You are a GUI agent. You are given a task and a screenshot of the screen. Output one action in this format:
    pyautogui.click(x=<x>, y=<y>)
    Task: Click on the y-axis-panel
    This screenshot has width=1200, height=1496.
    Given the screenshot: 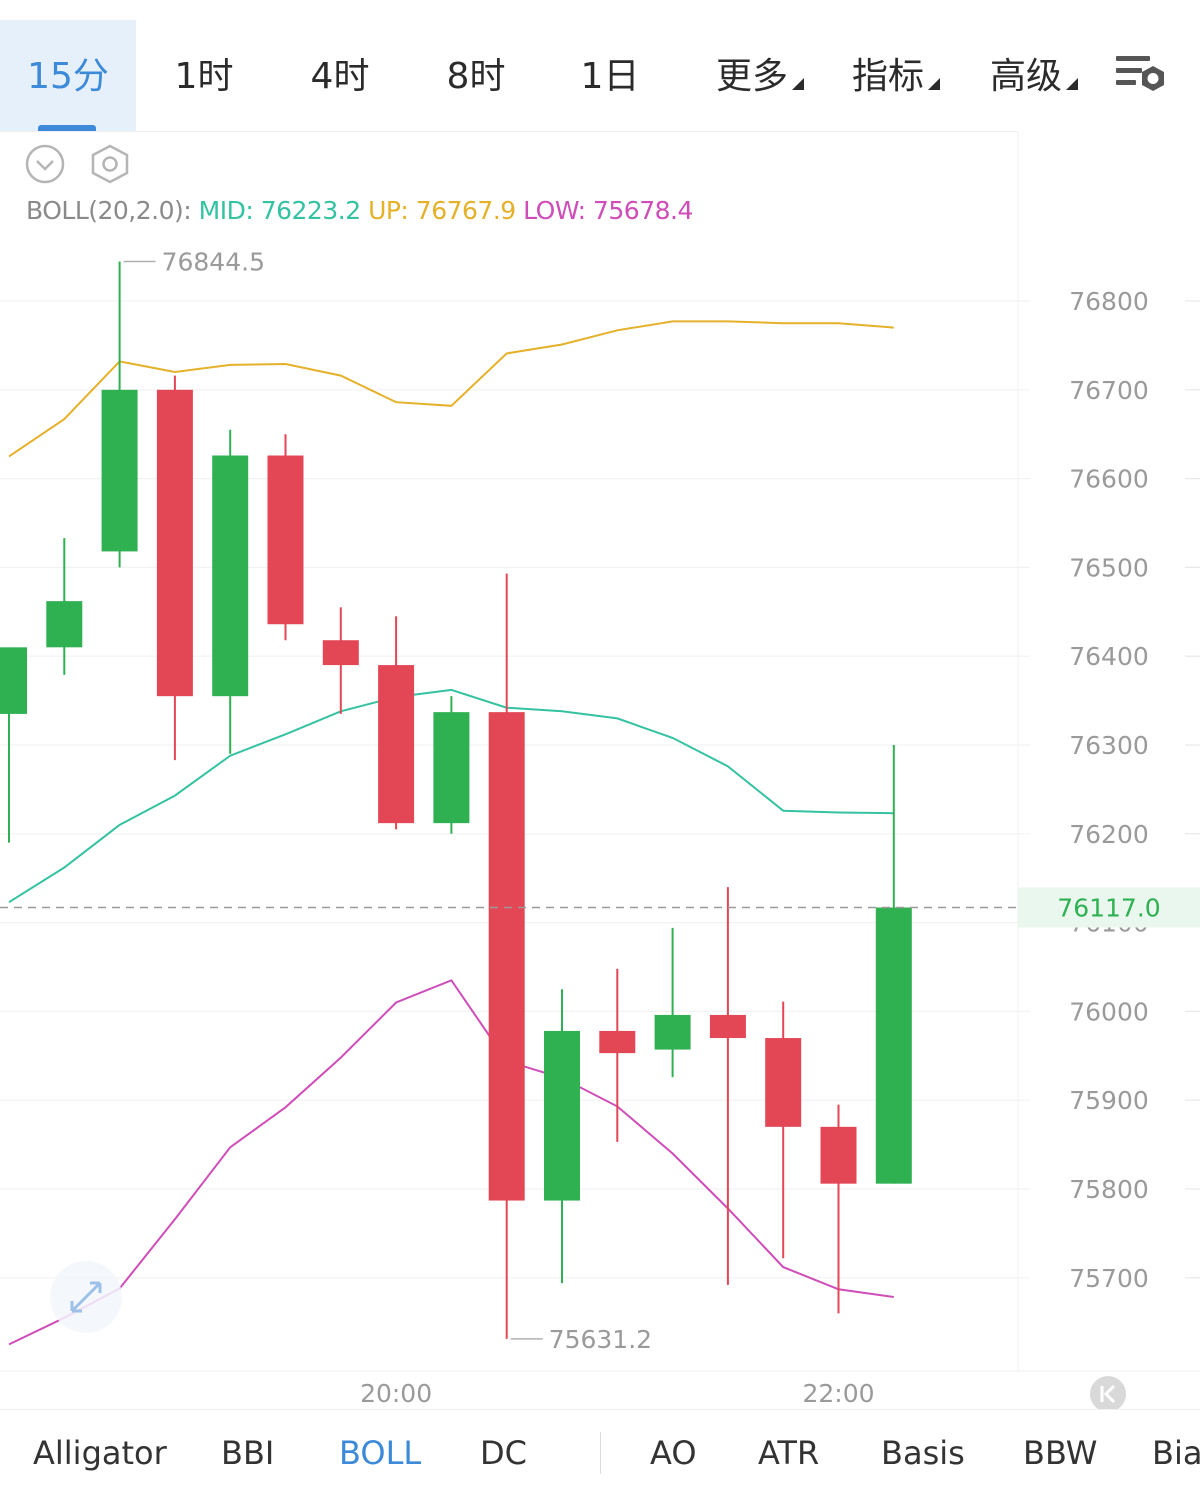 What is the action you would take?
    pyautogui.click(x=1109, y=751)
    